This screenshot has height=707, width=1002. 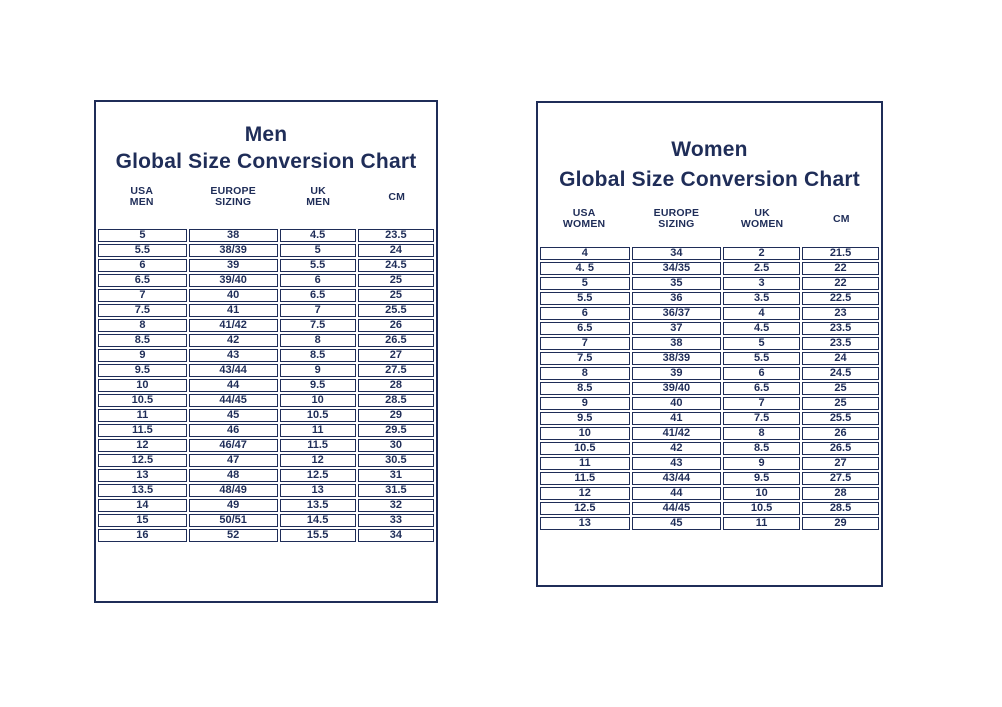 What do you see at coordinates (397, 196) in the screenshot?
I see `column-header: CM` at bounding box center [397, 196].